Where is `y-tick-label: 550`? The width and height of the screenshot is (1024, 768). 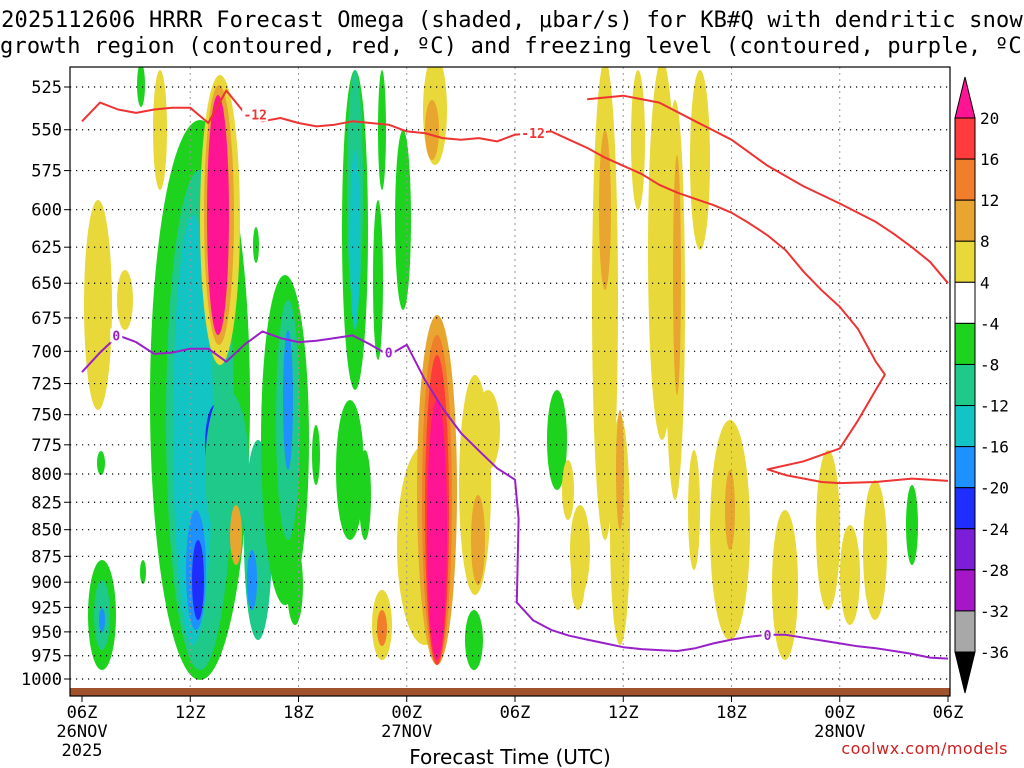
y-tick-label: 550 is located at coordinates (46, 131).